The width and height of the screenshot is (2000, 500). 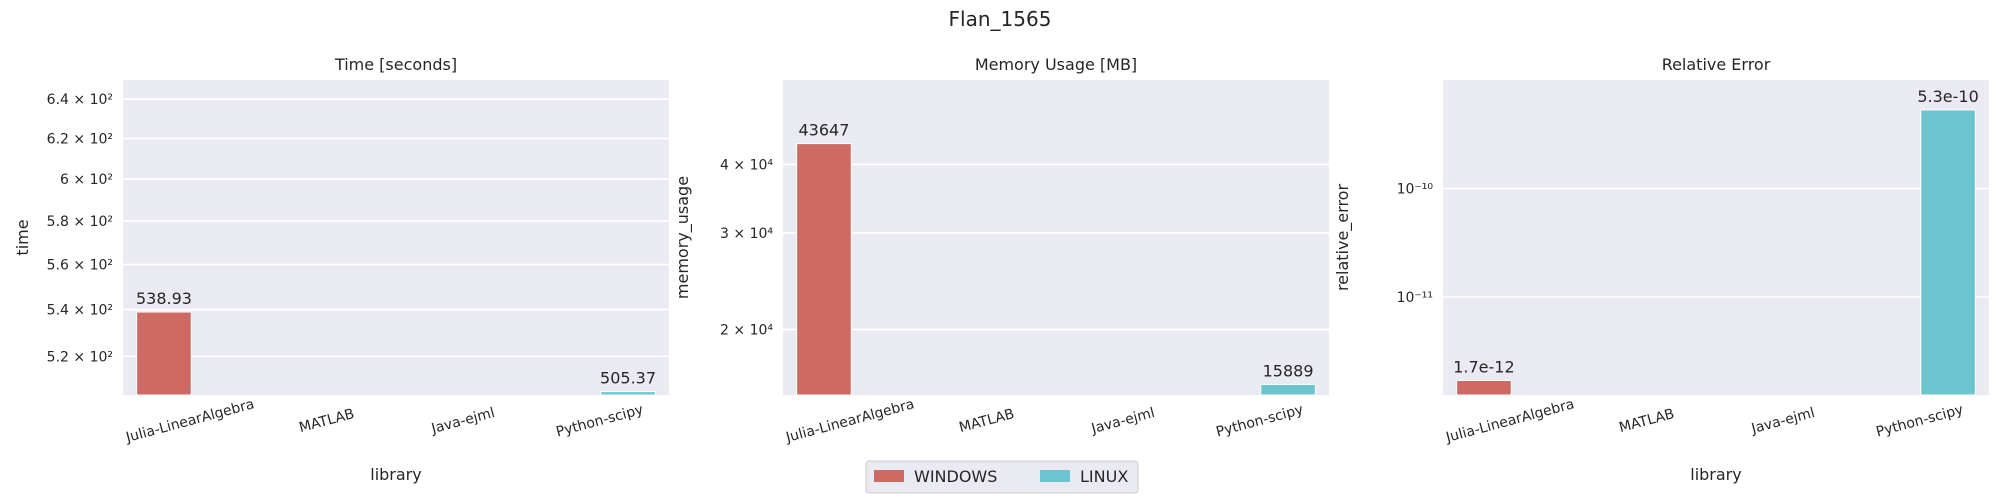 I want to click on y-tick-label: 5.8 × 10², so click(x=80, y=222).